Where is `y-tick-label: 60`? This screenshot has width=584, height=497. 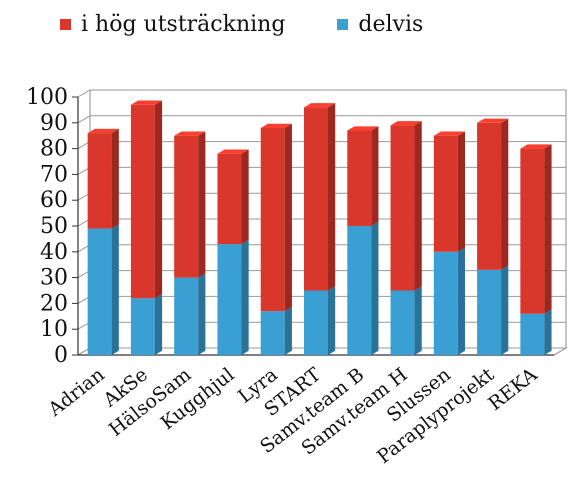 y-tick-label: 60 is located at coordinates (54, 200).